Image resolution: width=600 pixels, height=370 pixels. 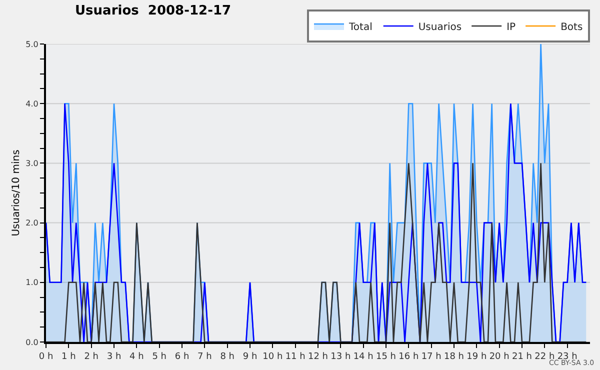 What do you see at coordinates (272, 357) in the screenshot?
I see `x-tick-label: 10 h` at bounding box center [272, 357].